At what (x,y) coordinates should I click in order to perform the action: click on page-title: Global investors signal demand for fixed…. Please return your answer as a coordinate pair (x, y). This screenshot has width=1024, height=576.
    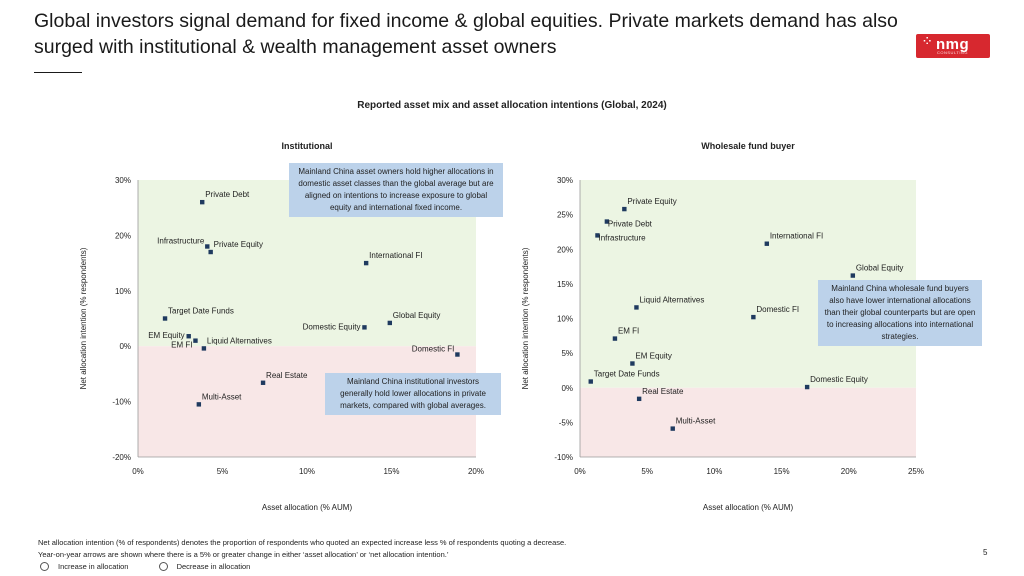
    Looking at the image, I should click on (466, 34).